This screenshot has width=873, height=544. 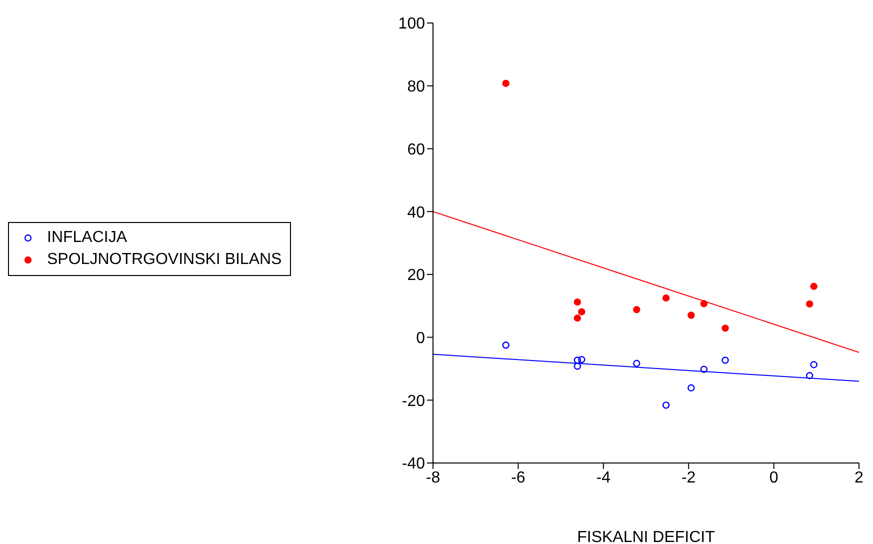 What do you see at coordinates (416, 87) in the screenshot?
I see `y-tick-label: 80` at bounding box center [416, 87].